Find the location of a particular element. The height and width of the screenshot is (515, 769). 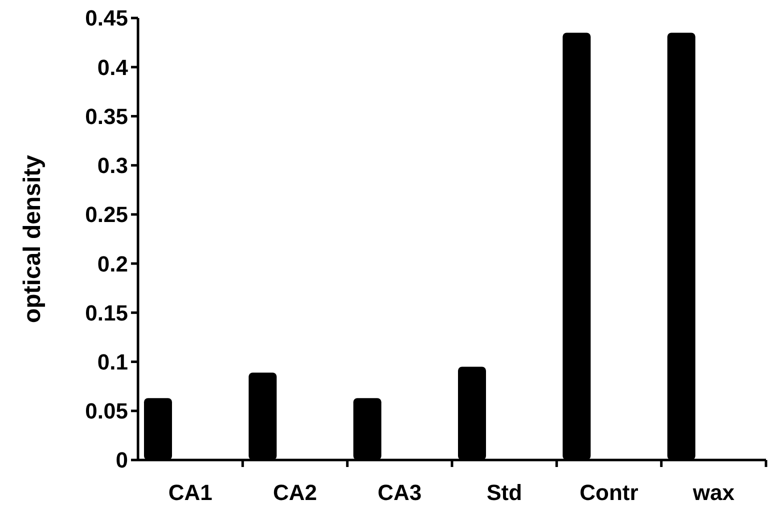

y-axis-title: optical density is located at coordinates (32, 239).